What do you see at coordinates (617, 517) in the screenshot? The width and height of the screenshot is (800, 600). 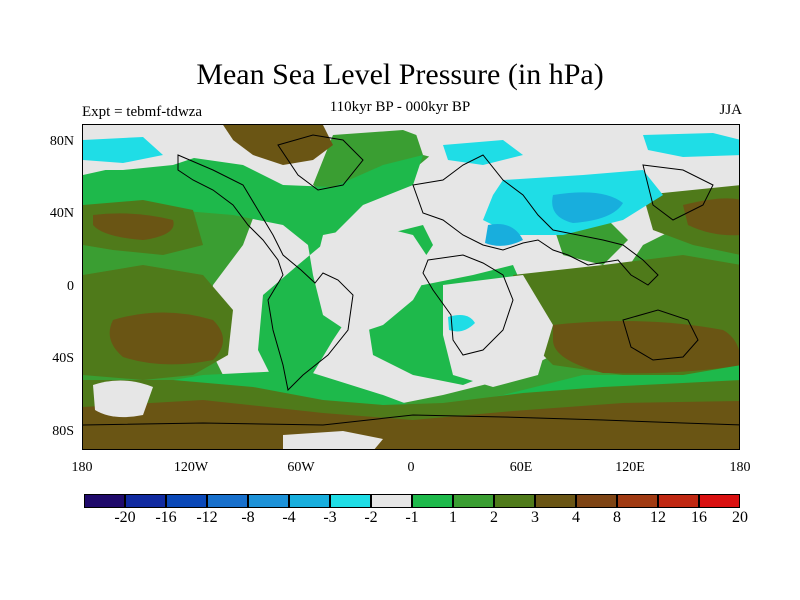 I see `colorbar-label: 8` at bounding box center [617, 517].